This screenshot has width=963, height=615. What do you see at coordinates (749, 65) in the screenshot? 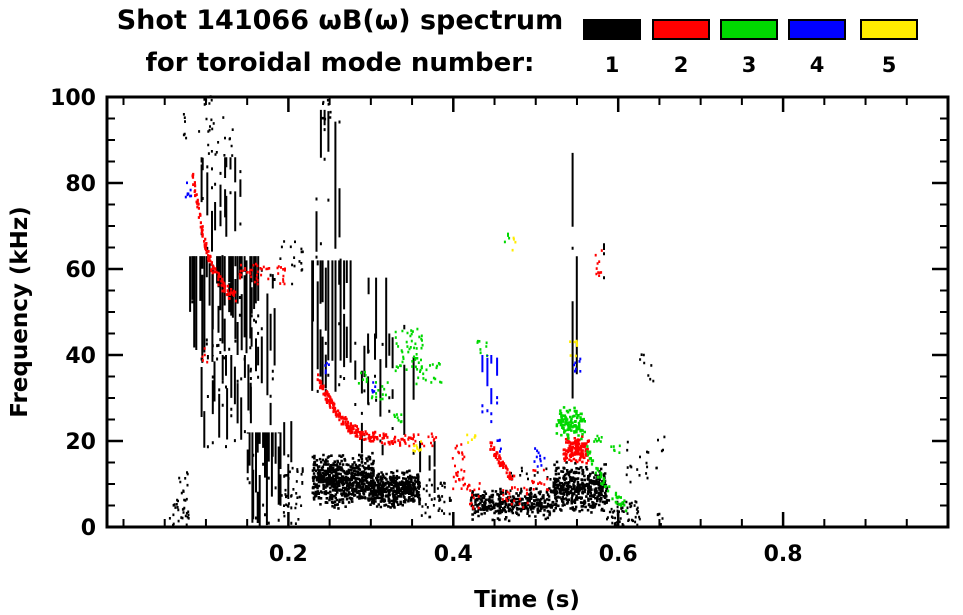
I see `legend-label-mode-3: 3` at bounding box center [749, 65].